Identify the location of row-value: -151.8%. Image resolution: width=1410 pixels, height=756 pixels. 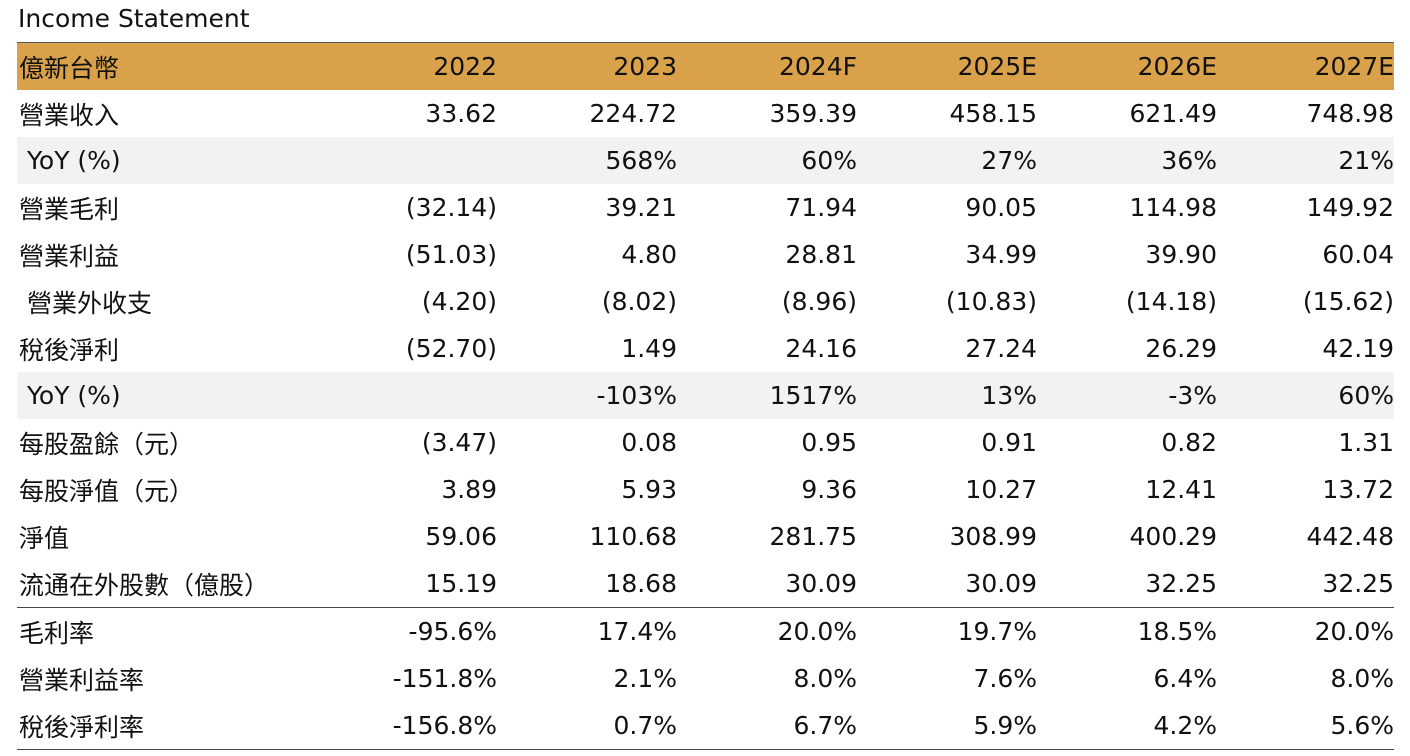
(444, 678).